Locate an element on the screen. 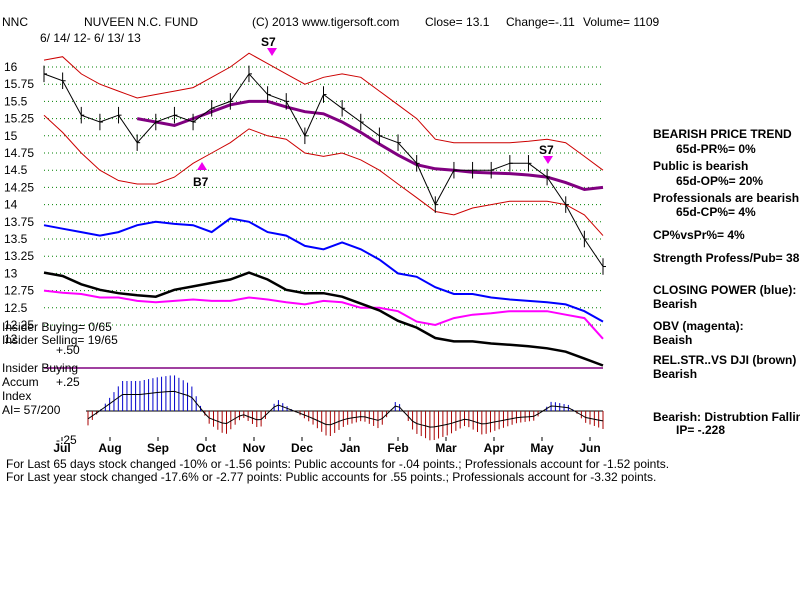  y-tick-label: 14 is located at coordinates (11, 205).